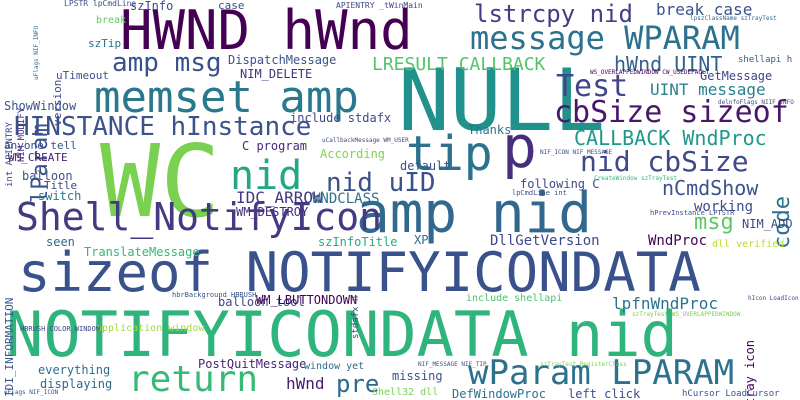  What do you see at coordinates (341, 118) in the screenshot?
I see `word: include stdafx` at bounding box center [341, 118].